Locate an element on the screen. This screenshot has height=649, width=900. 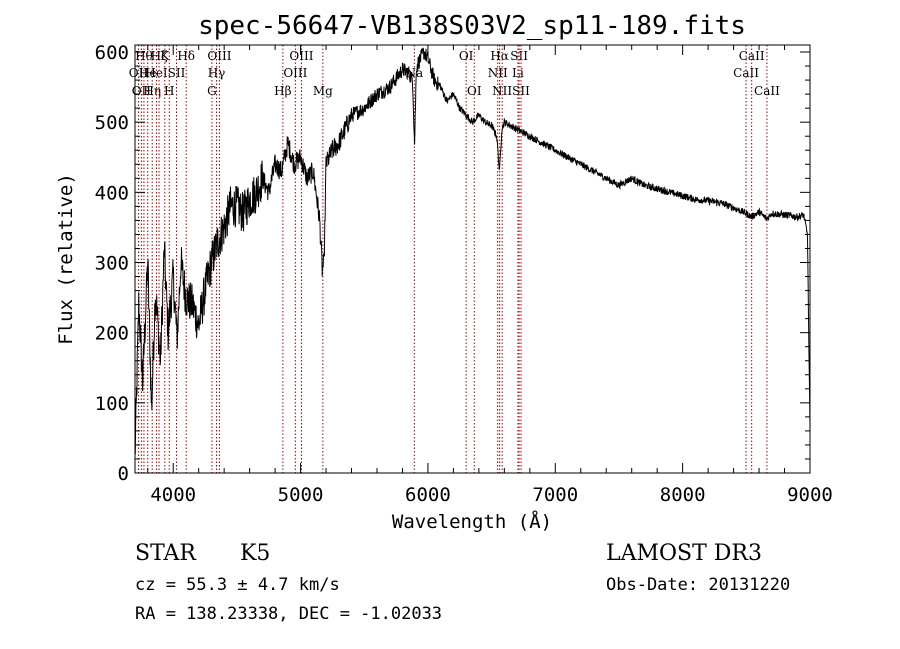
y-tick-label: 600 is located at coordinates (112, 53).